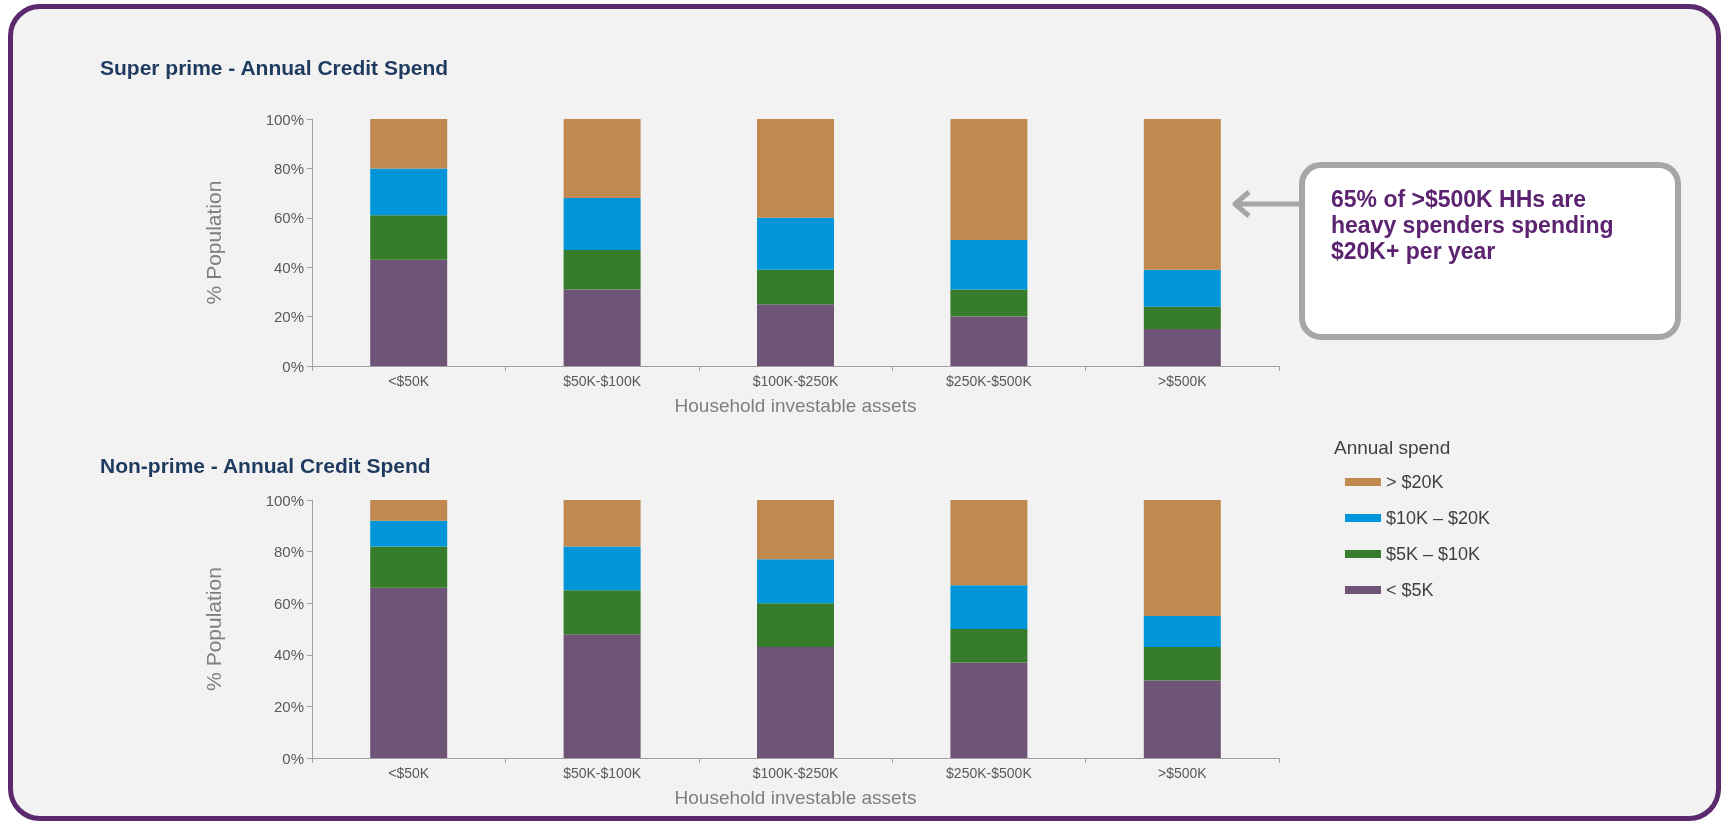 This screenshot has height=825, width=1729. Describe the element at coordinates (1392, 447) in the screenshot. I see `legend-title: Annual spend` at that location.